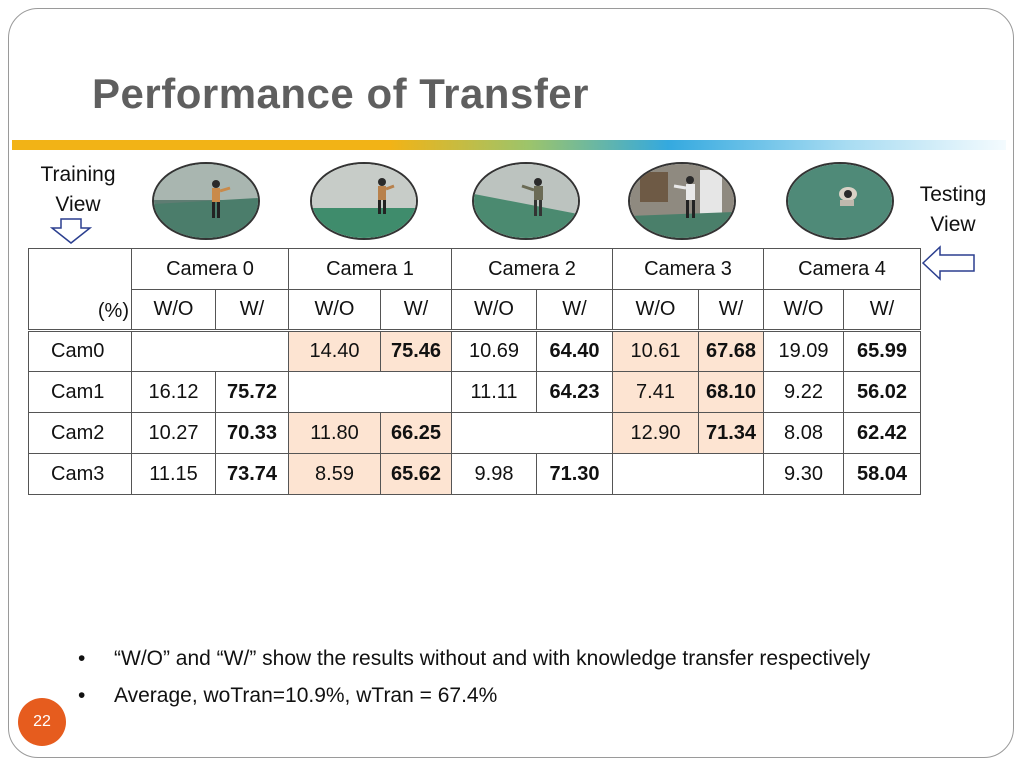 The width and height of the screenshot is (1024, 768). Describe the element at coordinates (80, 474) in the screenshot. I see `row-label: Cam3` at that location.